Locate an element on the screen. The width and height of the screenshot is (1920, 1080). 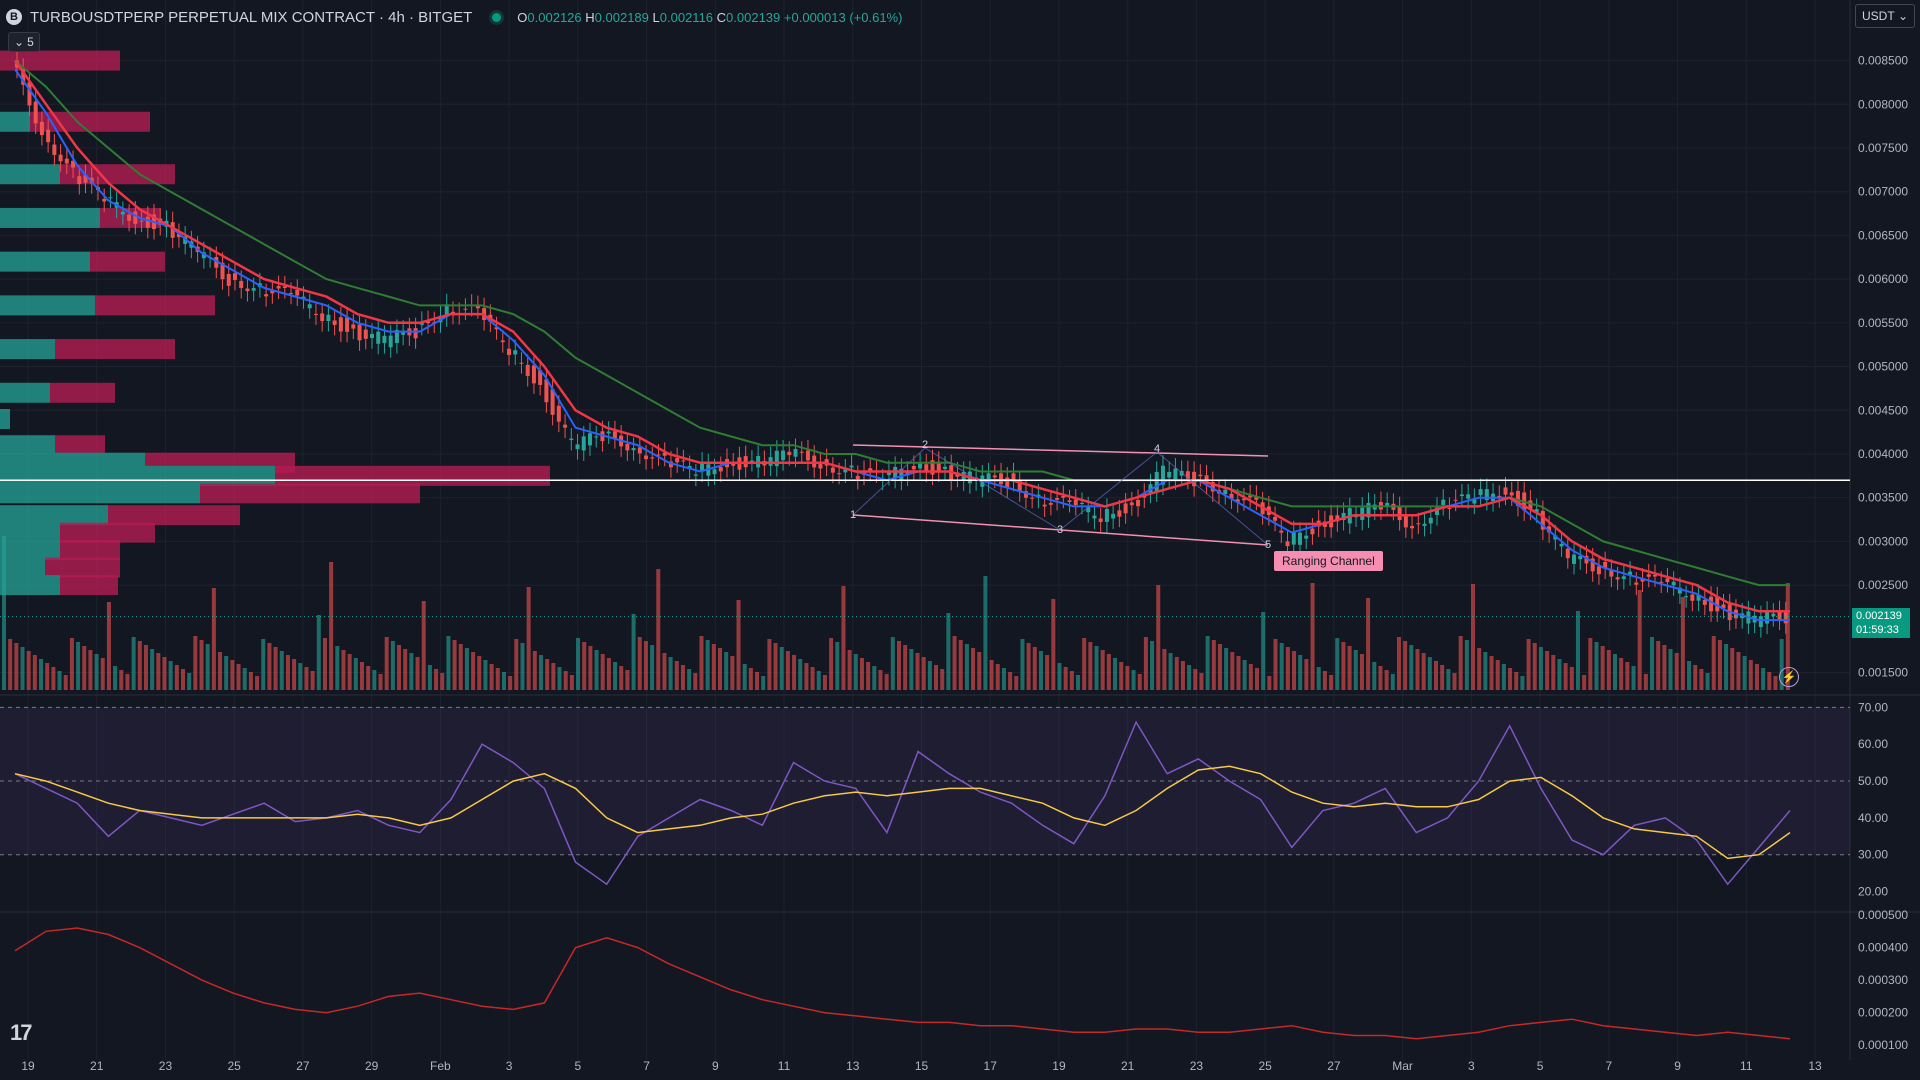
ranging-channel-label: Ranging Channel is located at coordinates (1328, 561).